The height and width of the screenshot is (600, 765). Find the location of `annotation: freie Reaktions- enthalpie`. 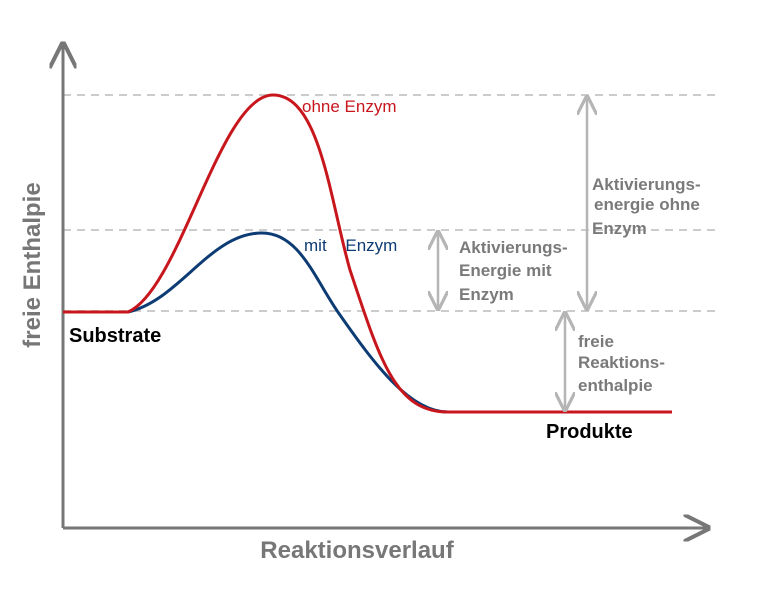

annotation: freie Reaktions- enthalpie is located at coordinates (624, 363).